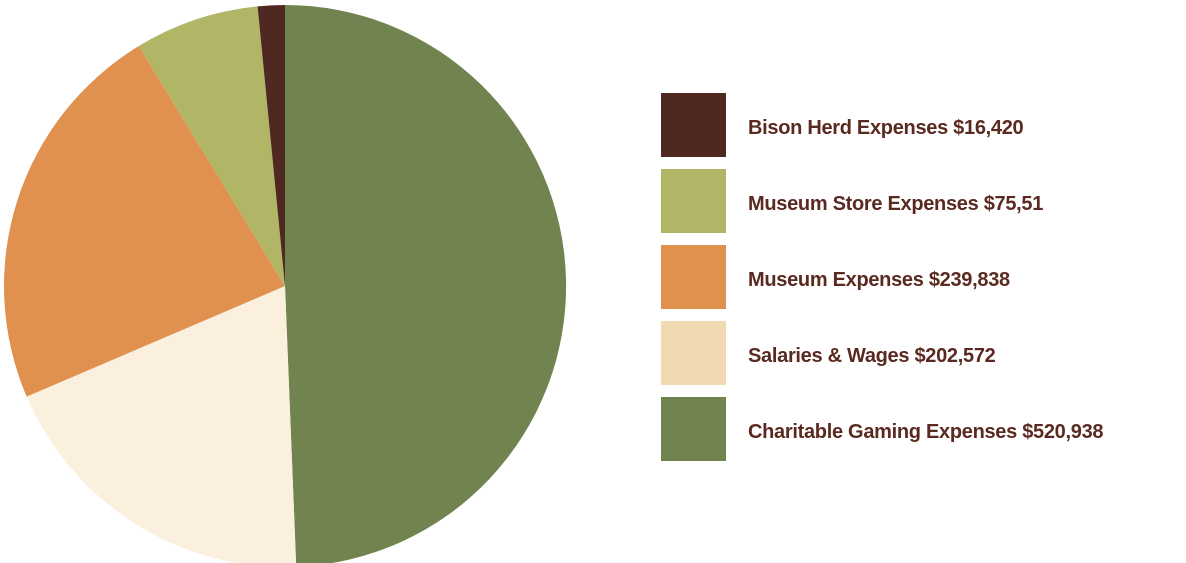  I want to click on legend-swatch-charitable-gaming, so click(693, 429).